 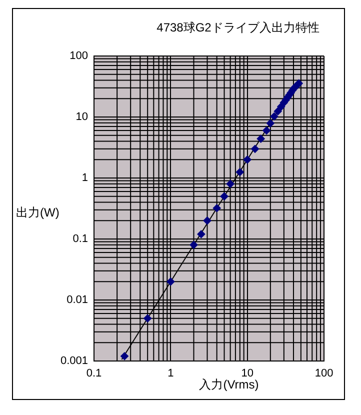 I want to click on y-axis-title: 出力(W), so click(x=38, y=212).